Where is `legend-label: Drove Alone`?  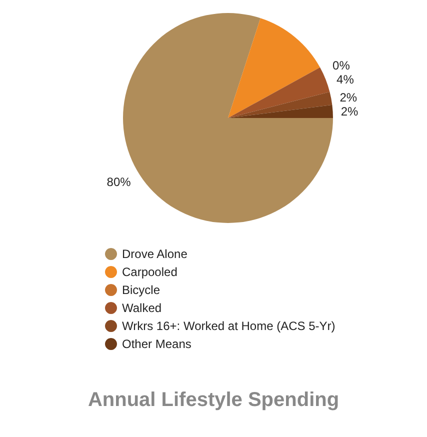 legend-label: Drove Alone is located at coordinates (155, 254).